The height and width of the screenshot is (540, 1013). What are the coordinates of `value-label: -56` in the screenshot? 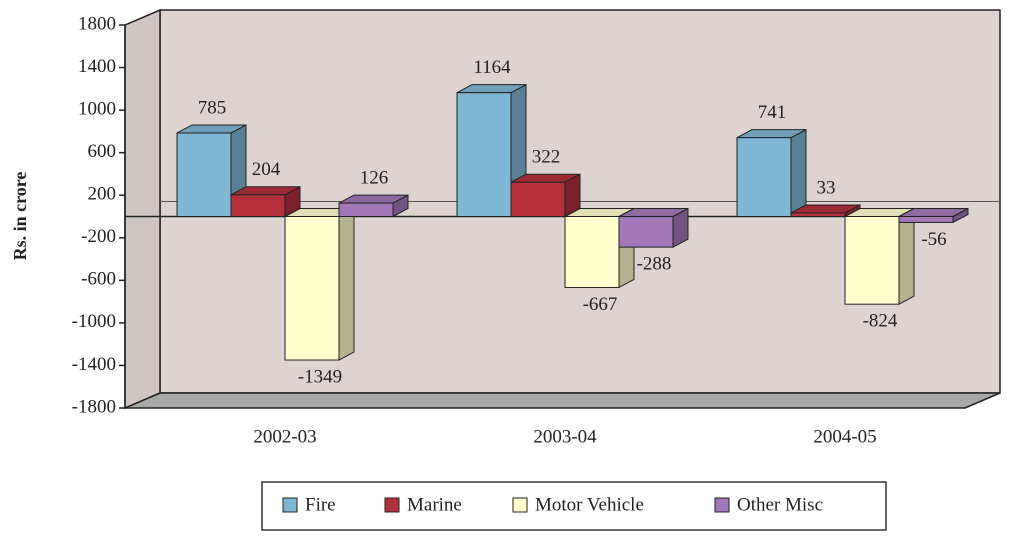 It's located at (933, 239).